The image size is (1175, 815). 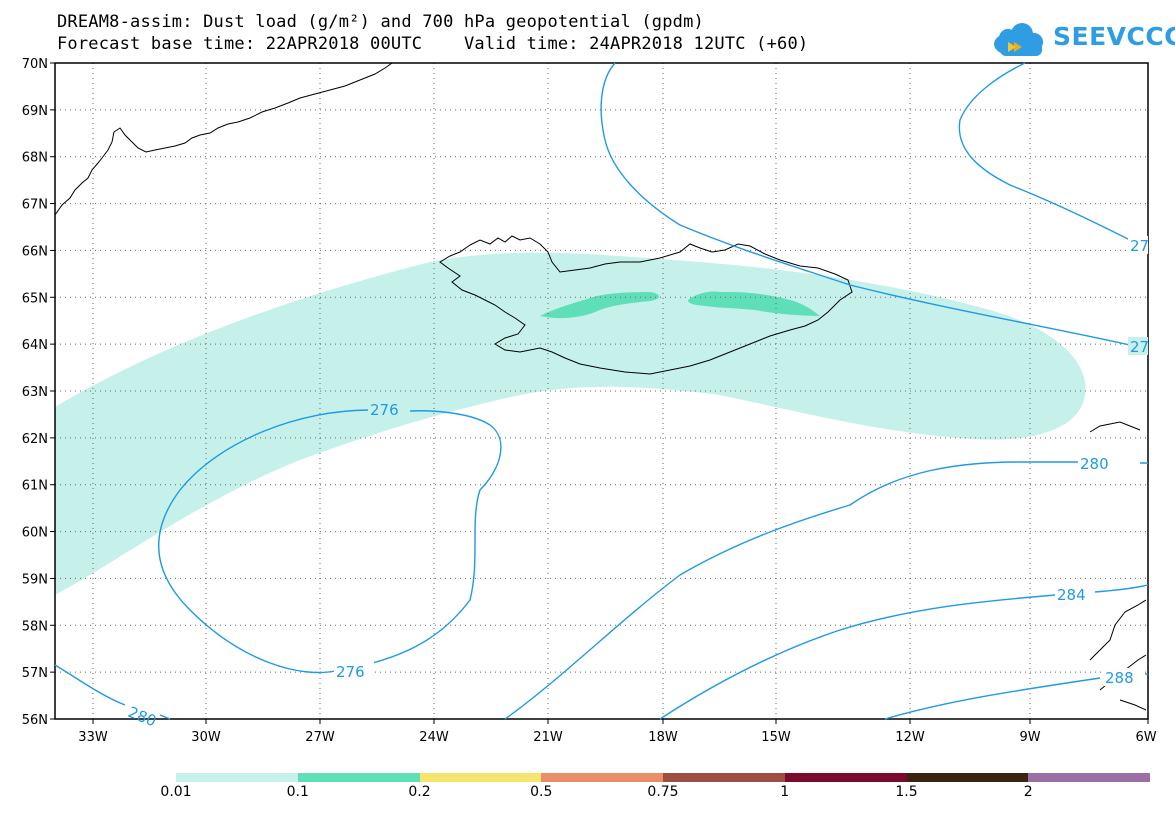 What do you see at coordinates (206, 737) in the screenshot?
I see `lon-label: 30W` at bounding box center [206, 737].